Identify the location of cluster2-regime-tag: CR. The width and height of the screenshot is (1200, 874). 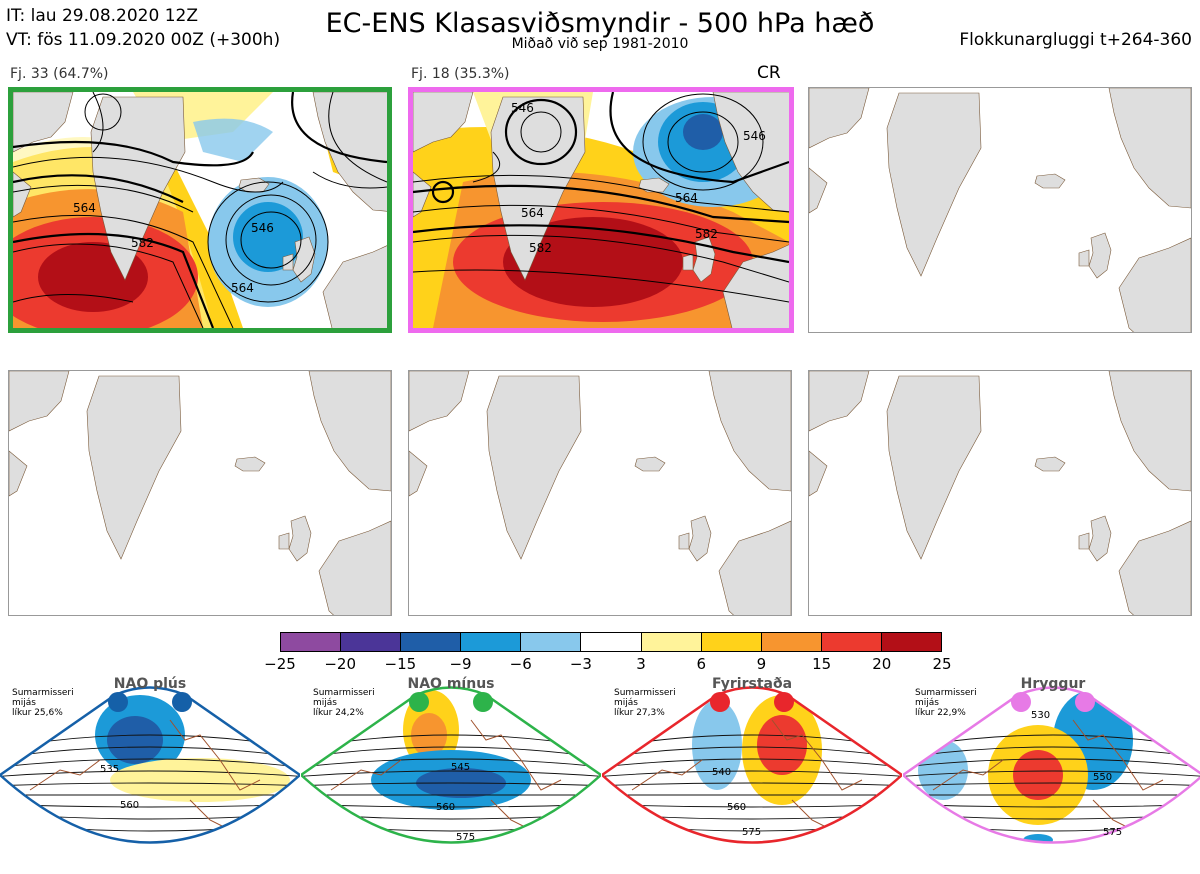
(769, 73).